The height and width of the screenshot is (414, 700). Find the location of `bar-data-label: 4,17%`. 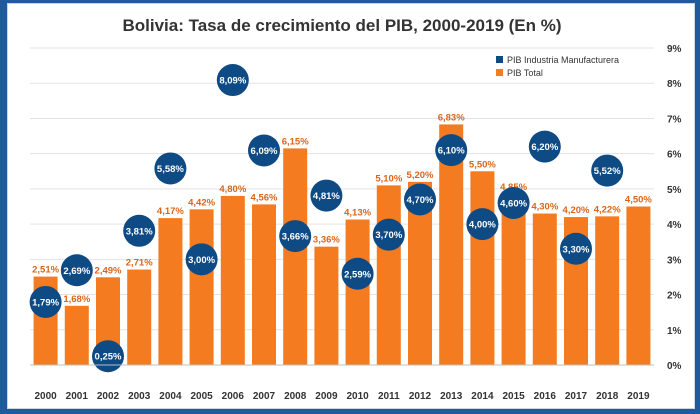

bar-data-label: 4,17% is located at coordinates (170, 211).